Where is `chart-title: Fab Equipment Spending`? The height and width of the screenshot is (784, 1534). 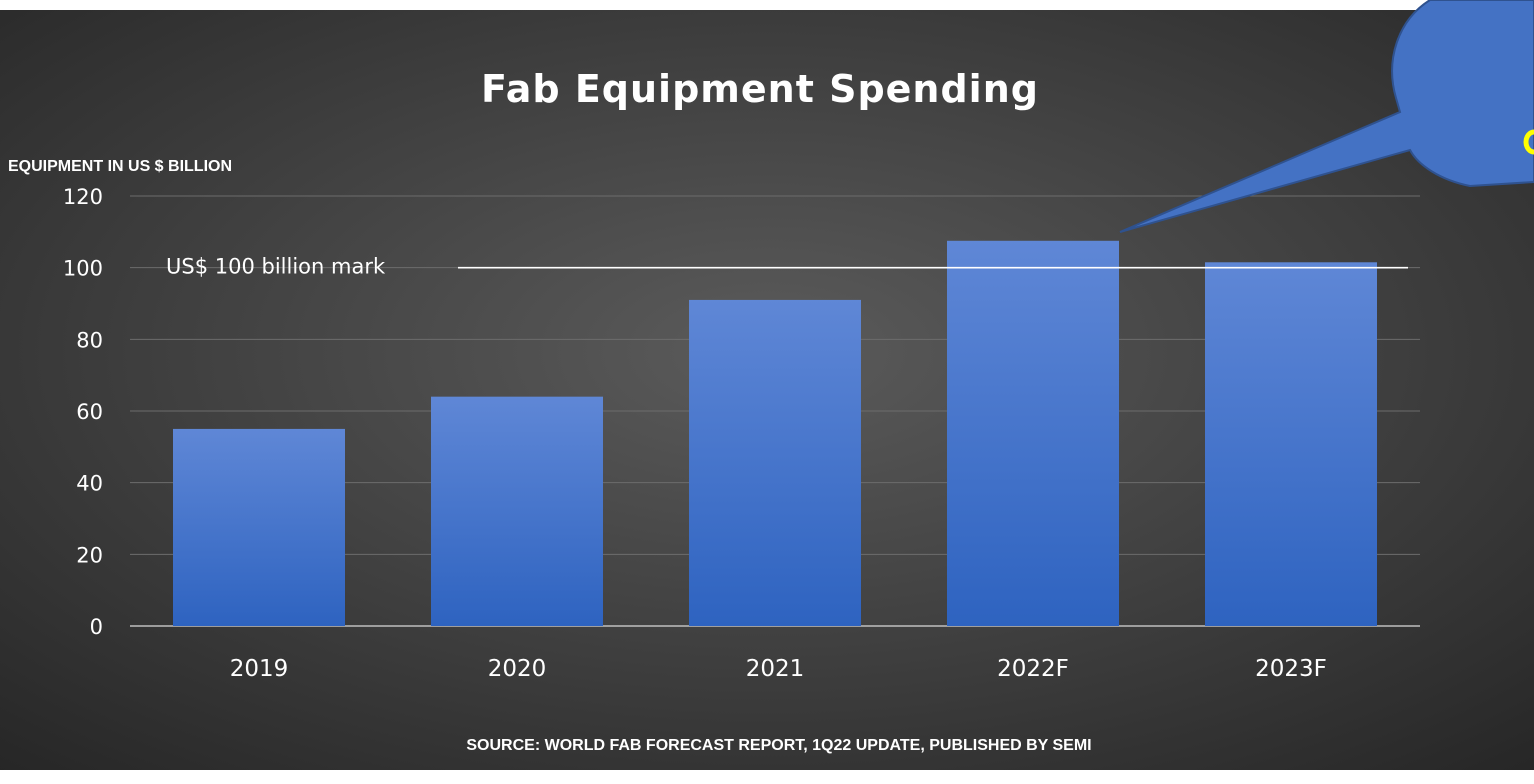 chart-title: Fab Equipment Spending is located at coordinates (760, 89).